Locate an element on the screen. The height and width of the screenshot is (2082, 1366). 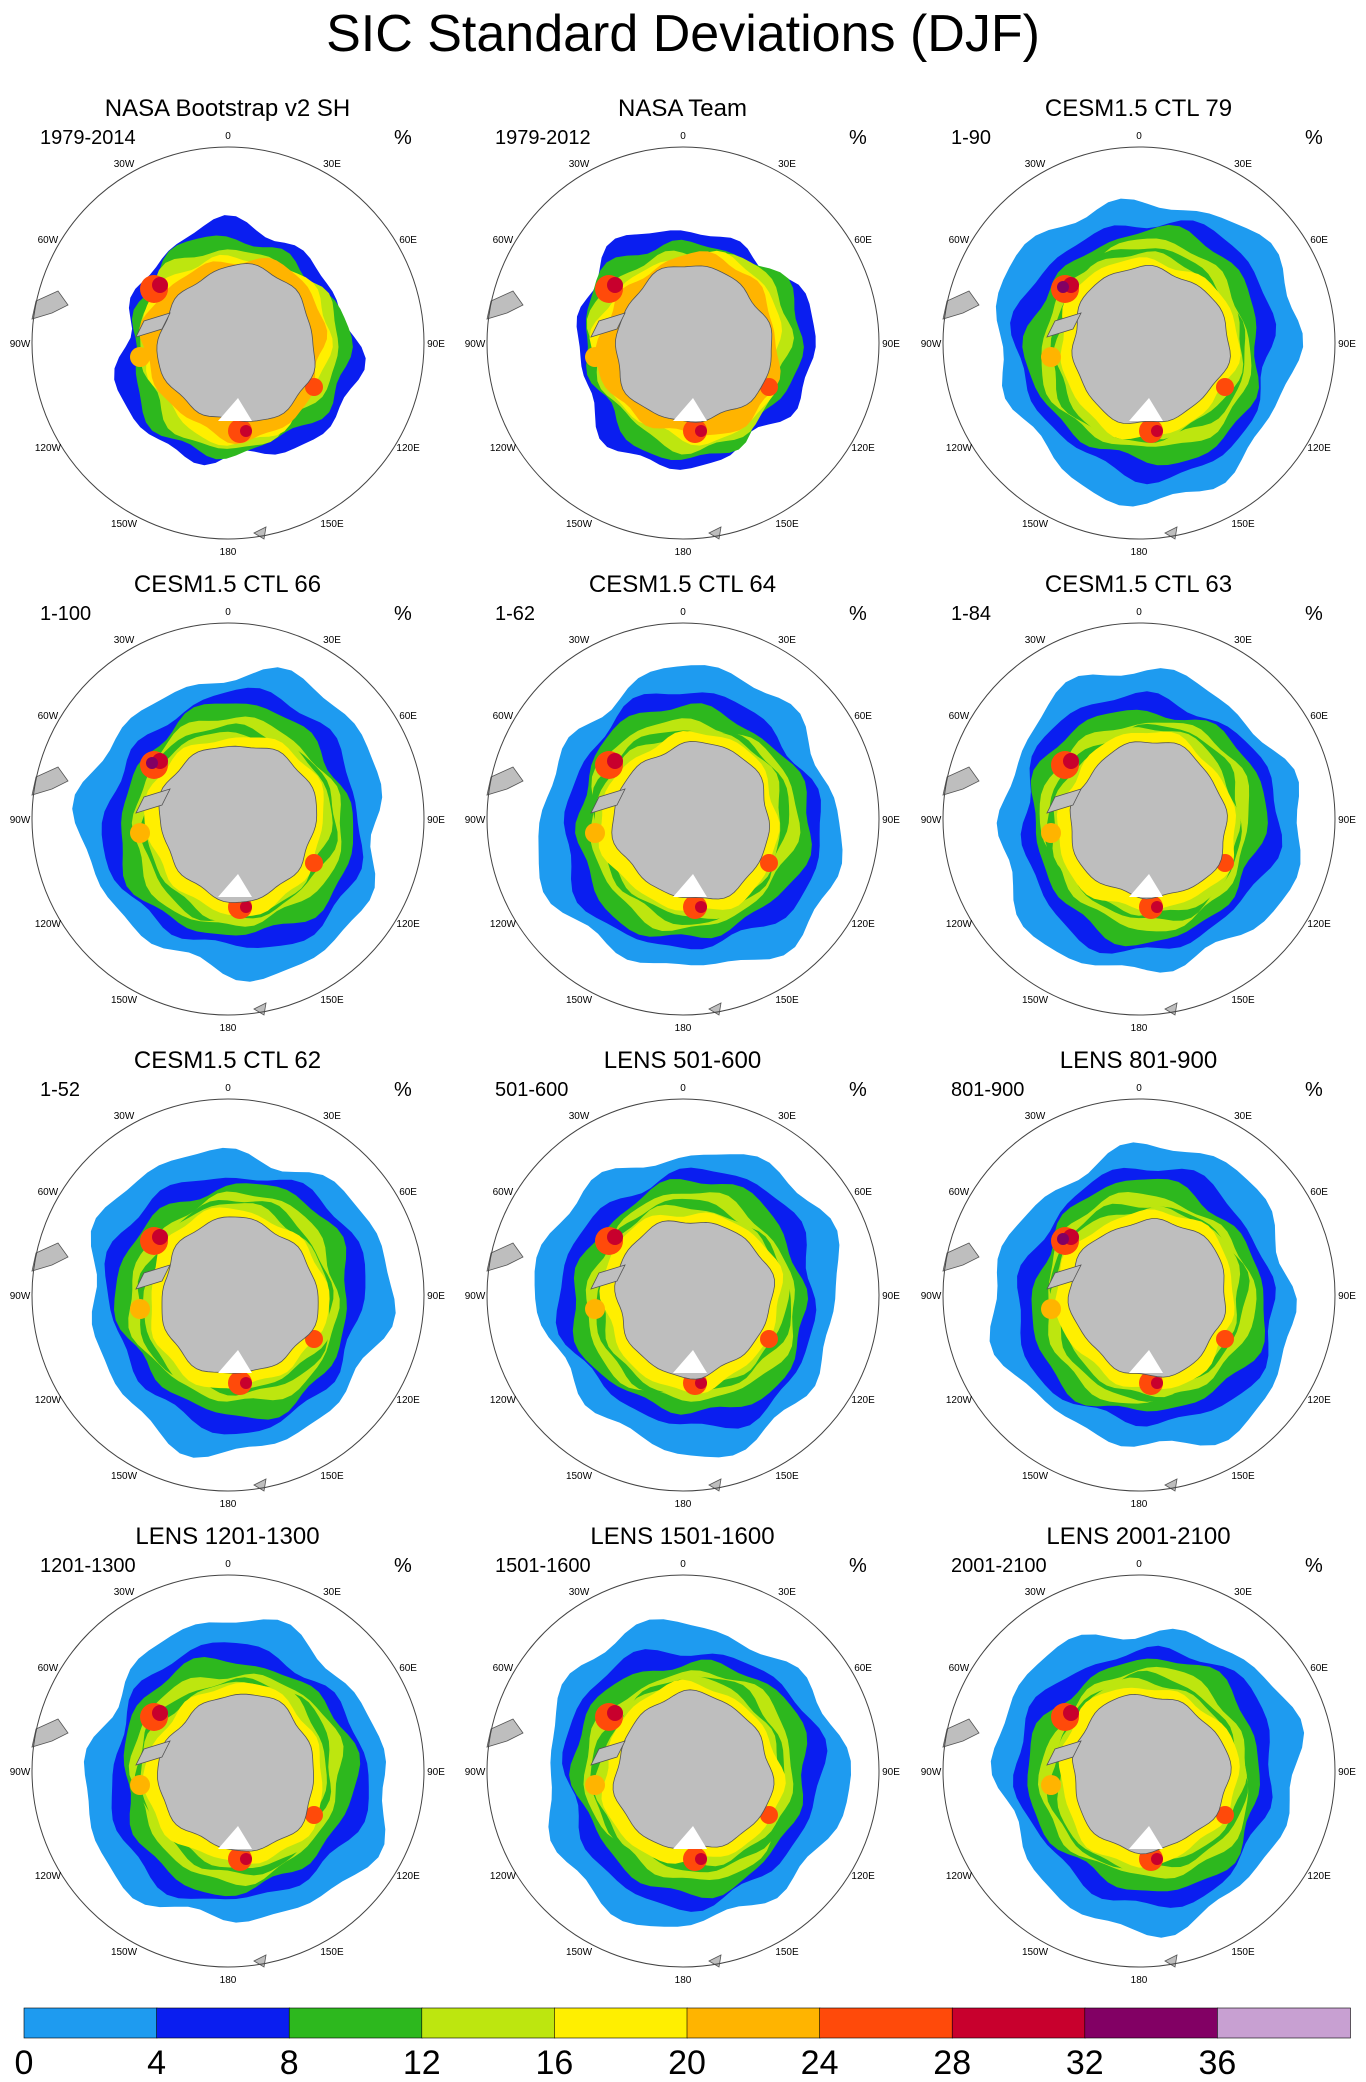
panel-period: 1201-1300 is located at coordinates (88, 1566).